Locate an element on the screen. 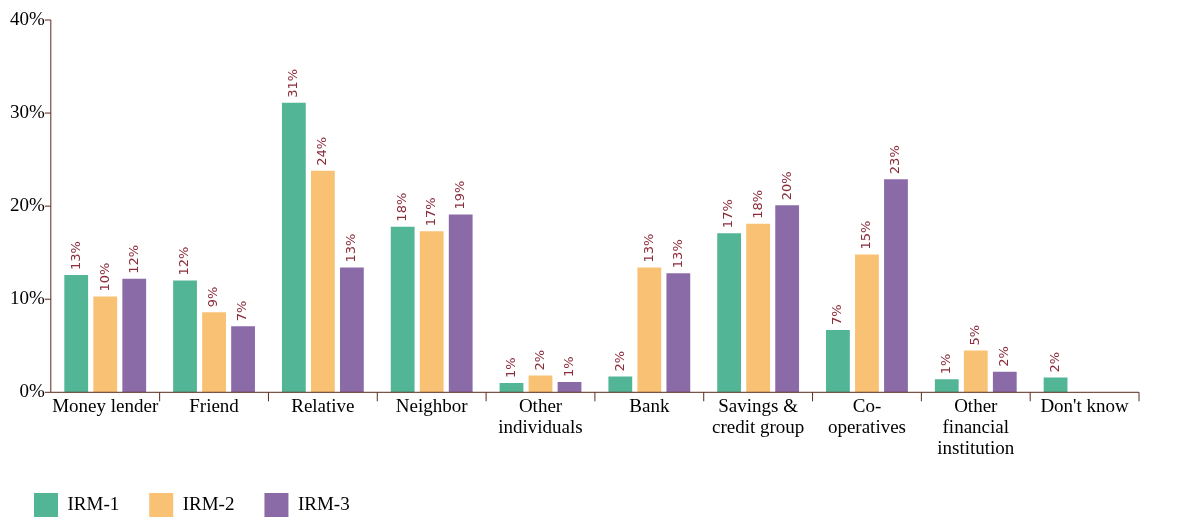  x-tick-label: Relative is located at coordinates (323, 405).